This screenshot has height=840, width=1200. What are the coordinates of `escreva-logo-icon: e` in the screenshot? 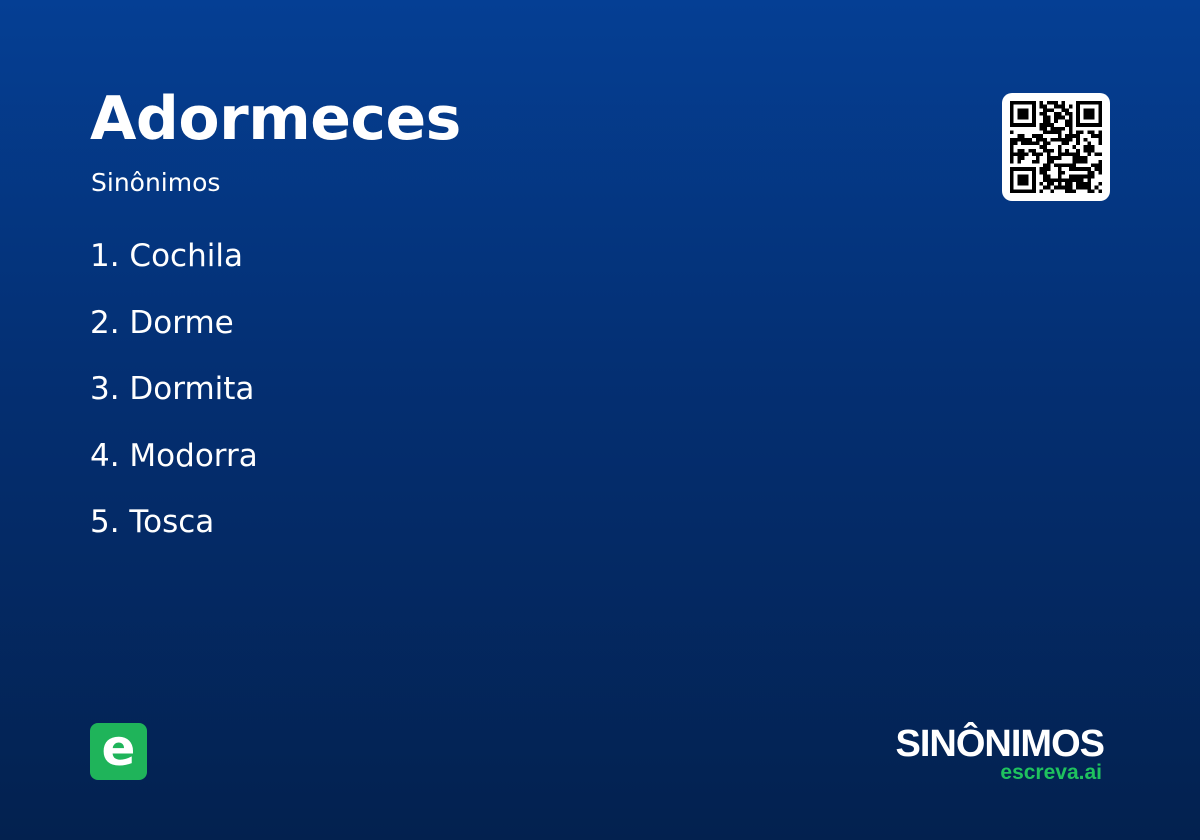 It's located at (118, 751).